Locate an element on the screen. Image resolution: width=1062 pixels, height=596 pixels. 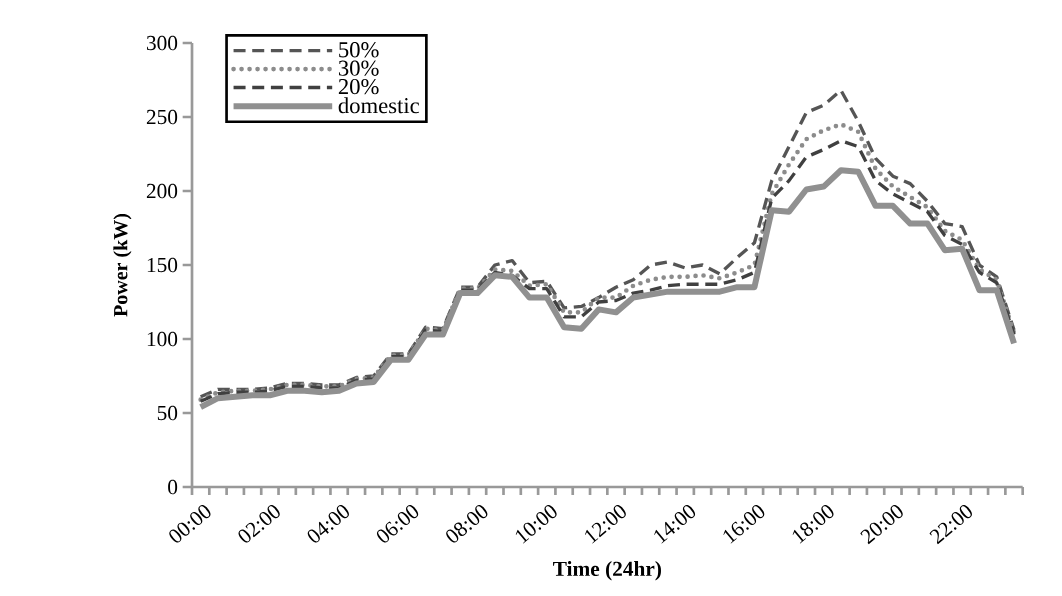
y-axis-title: Power (kW) is located at coordinates (122, 265).